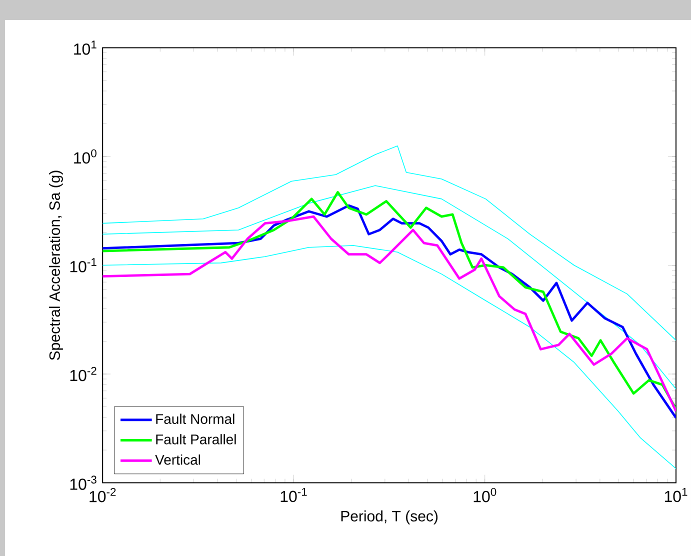 The width and height of the screenshot is (691, 556). Describe the element at coordinates (85, 47) in the screenshot. I see `y-tick-label: 10$^{1}$` at that location.